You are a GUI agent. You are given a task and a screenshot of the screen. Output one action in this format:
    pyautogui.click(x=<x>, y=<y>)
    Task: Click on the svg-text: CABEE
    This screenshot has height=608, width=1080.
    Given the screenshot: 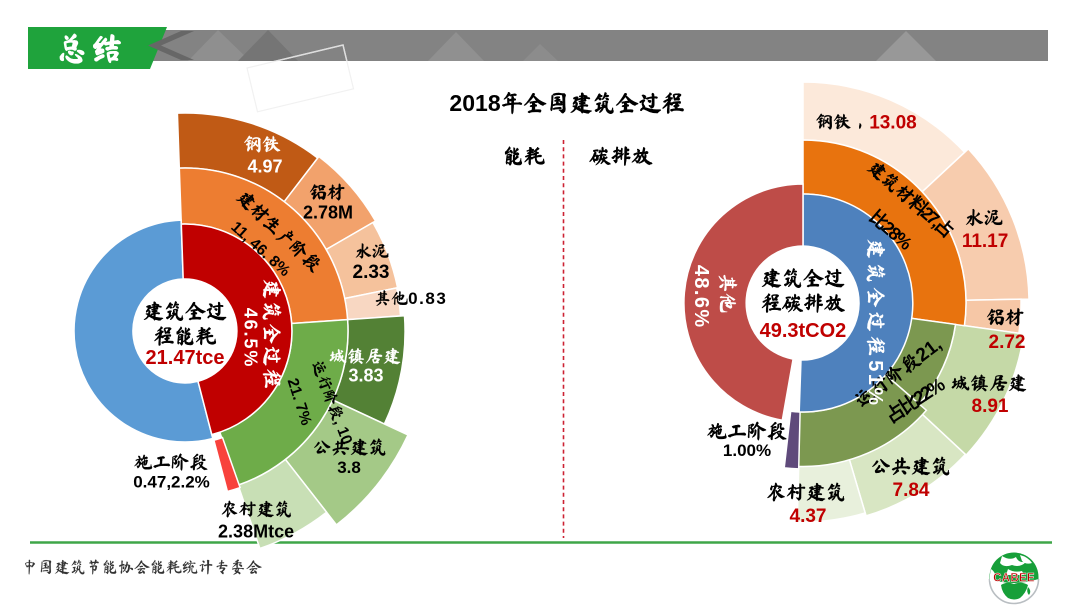 What is the action you would take?
    pyautogui.click(x=1014, y=579)
    